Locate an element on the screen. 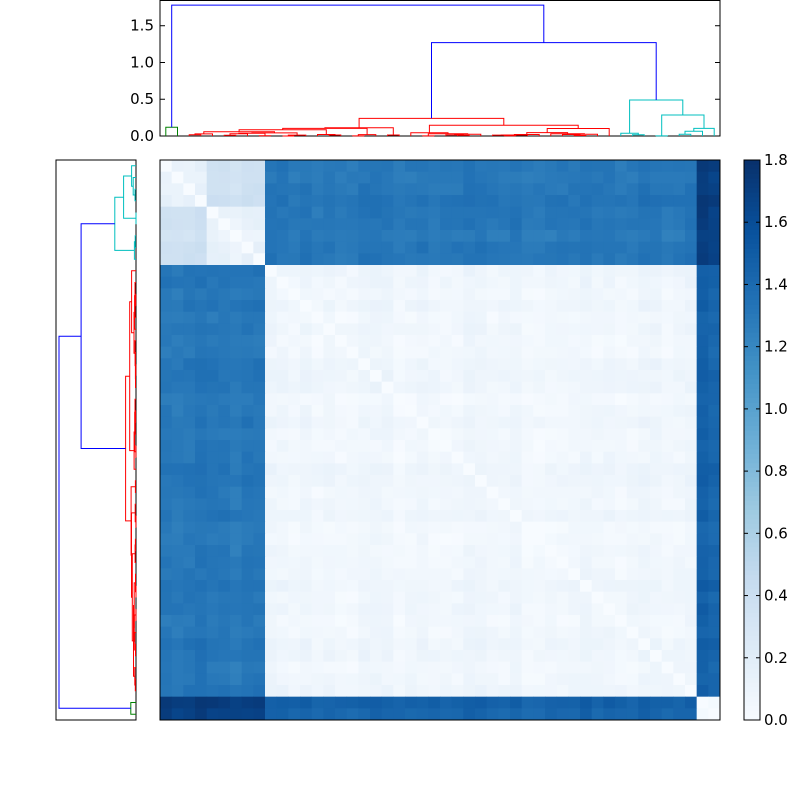 The height and width of the screenshot is (800, 800). left-dendrogram is located at coordinates (96, 440).